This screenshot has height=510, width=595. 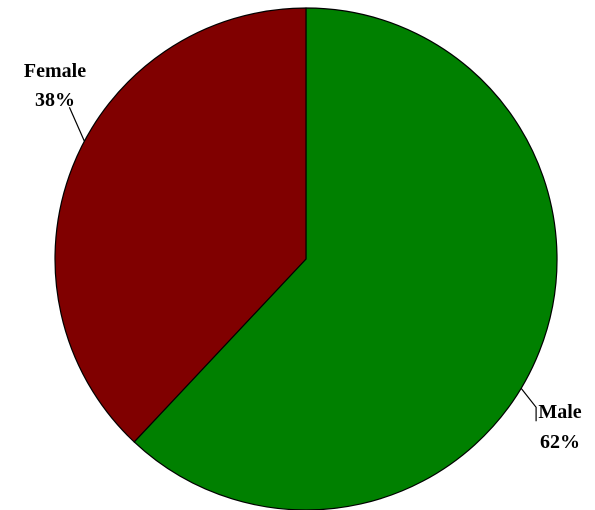 What do you see at coordinates (528, 404) in the screenshot?
I see `leader-line-male` at bounding box center [528, 404].